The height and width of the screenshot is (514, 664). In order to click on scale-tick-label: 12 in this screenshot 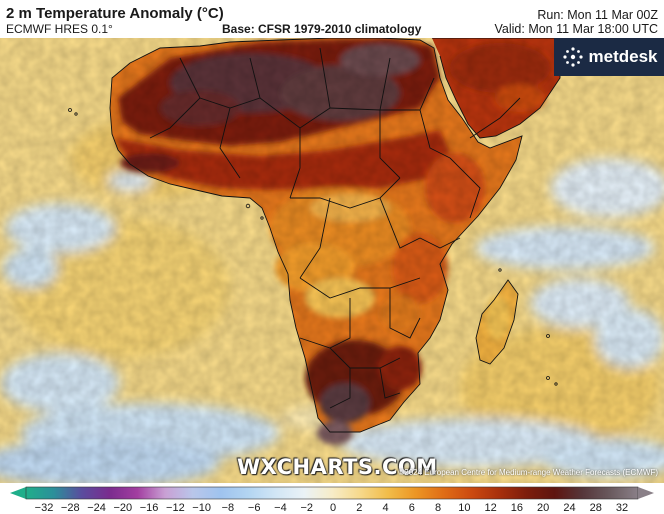, I will do `click(490, 508)`.